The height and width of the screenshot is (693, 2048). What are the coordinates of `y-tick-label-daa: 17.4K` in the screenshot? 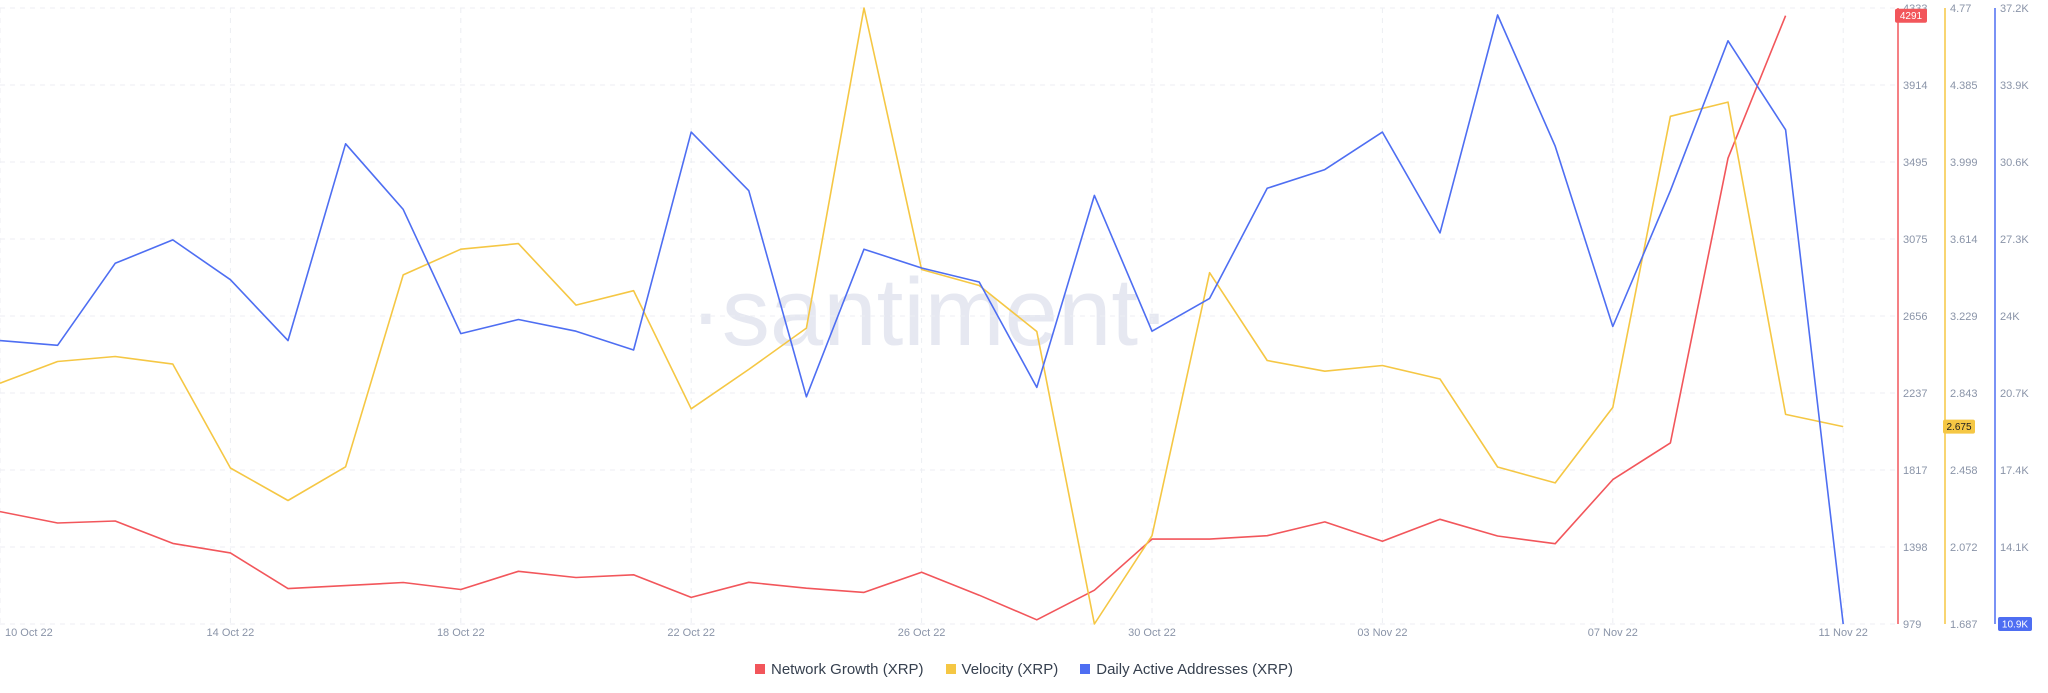 It's located at (2014, 471).